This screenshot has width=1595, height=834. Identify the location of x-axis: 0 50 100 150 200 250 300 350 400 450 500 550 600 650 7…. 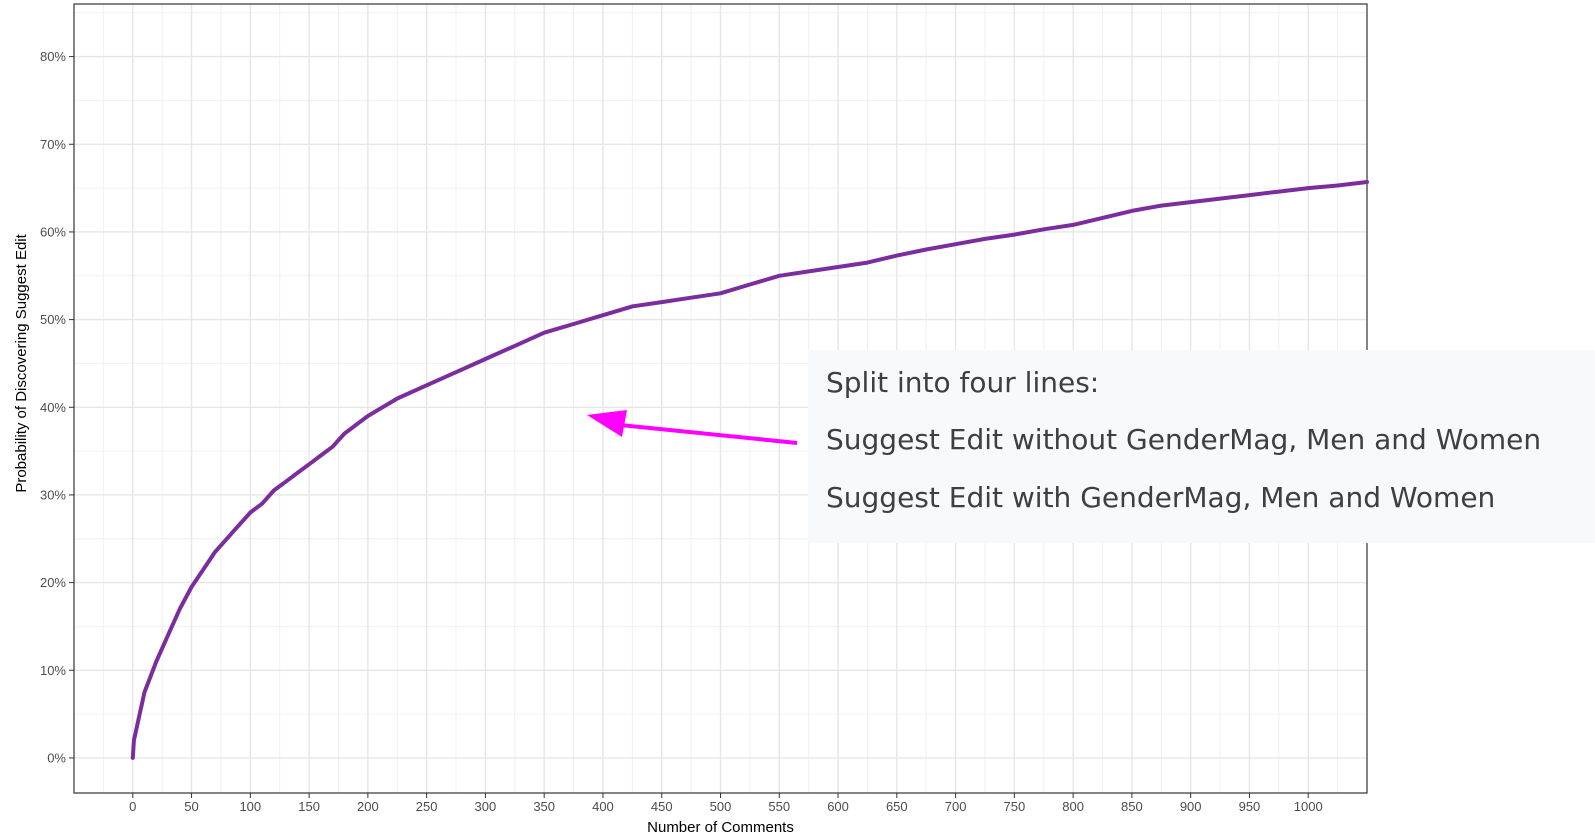
(726, 803).